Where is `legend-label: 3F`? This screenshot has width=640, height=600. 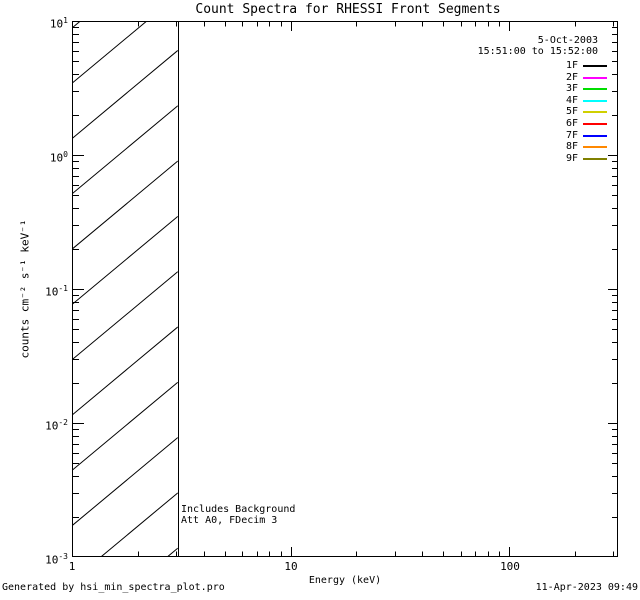 legend-label: 3F is located at coordinates (571, 88).